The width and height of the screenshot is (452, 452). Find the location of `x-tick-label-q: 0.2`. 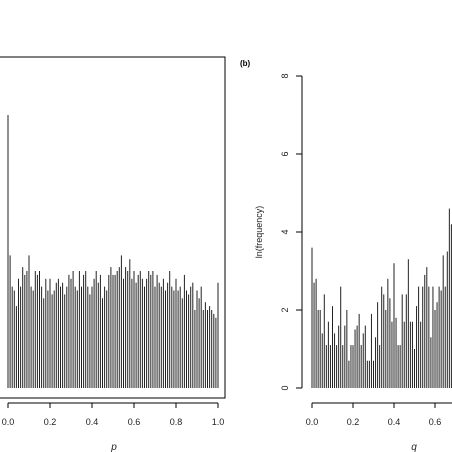

x-tick-label-q: 0.2 is located at coordinates (353, 422).